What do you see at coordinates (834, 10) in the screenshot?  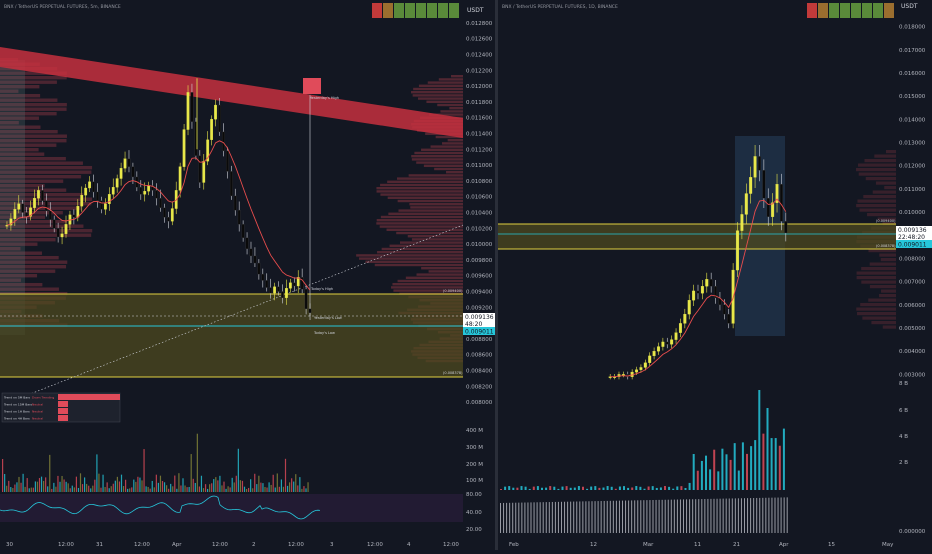 I see `r-swatch-green` at bounding box center [834, 10].